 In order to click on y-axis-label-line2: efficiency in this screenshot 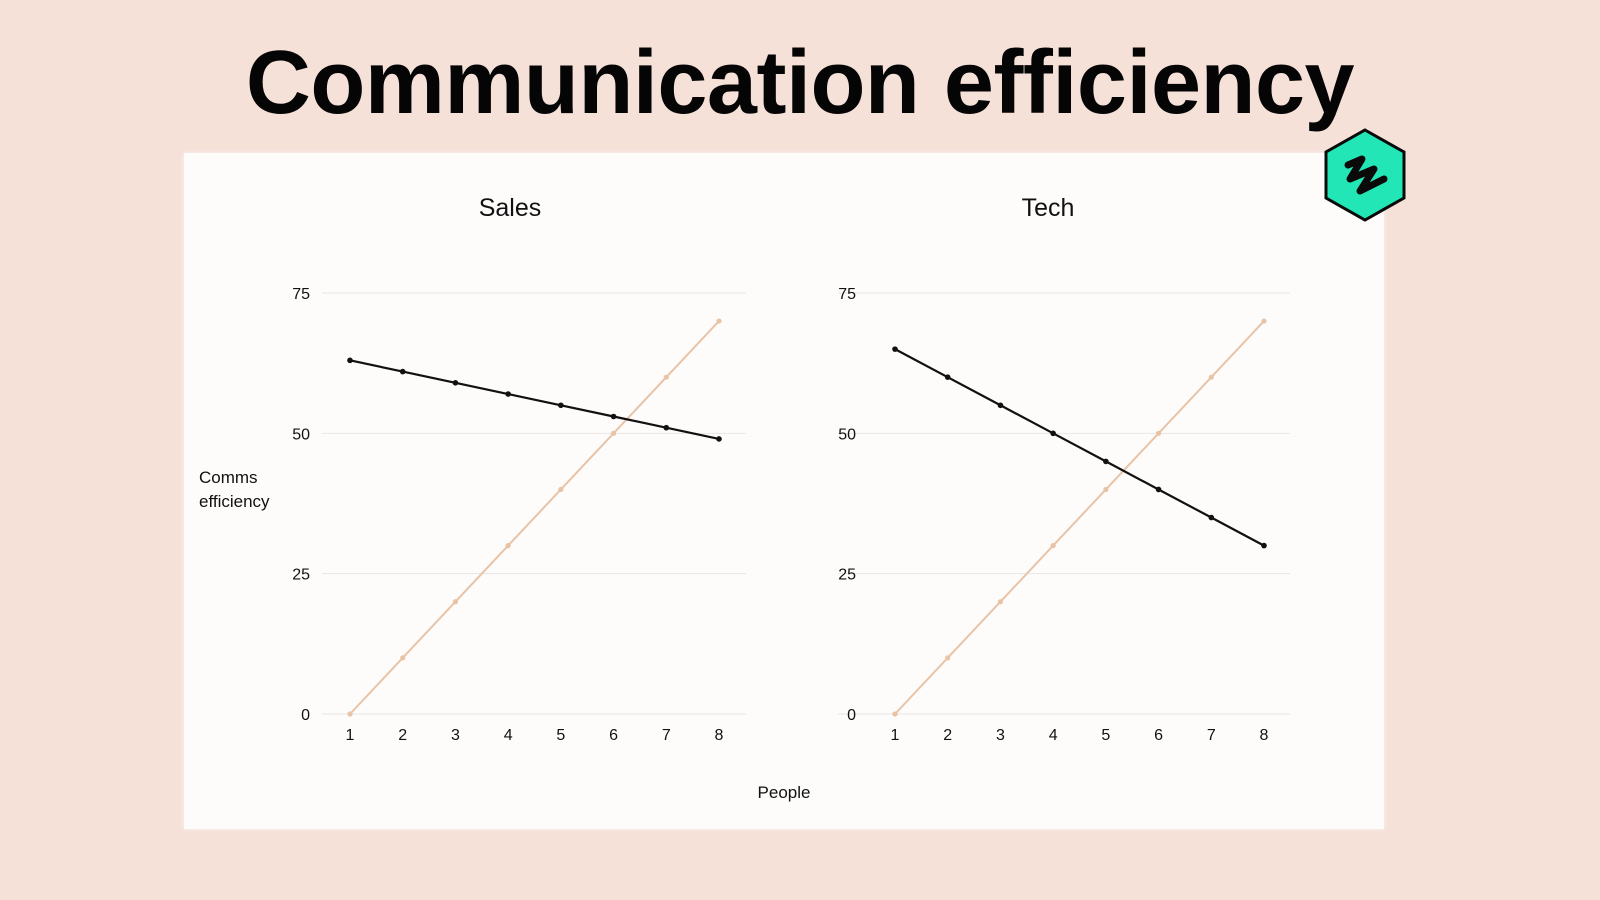, I will do `click(234, 501)`.